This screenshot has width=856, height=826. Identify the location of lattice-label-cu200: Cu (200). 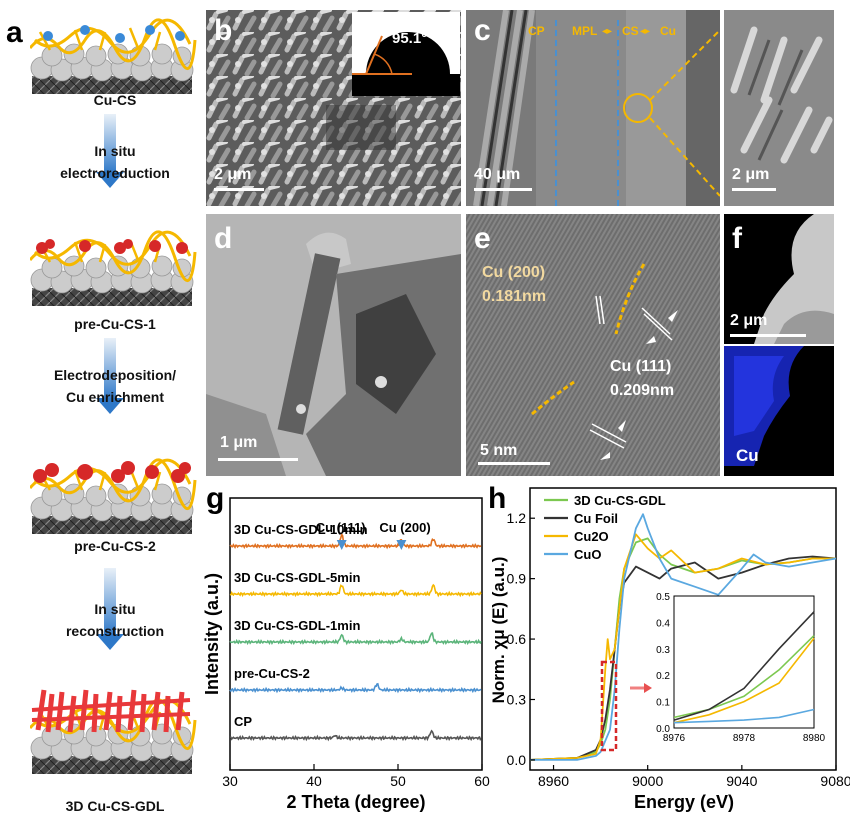
(514, 272).